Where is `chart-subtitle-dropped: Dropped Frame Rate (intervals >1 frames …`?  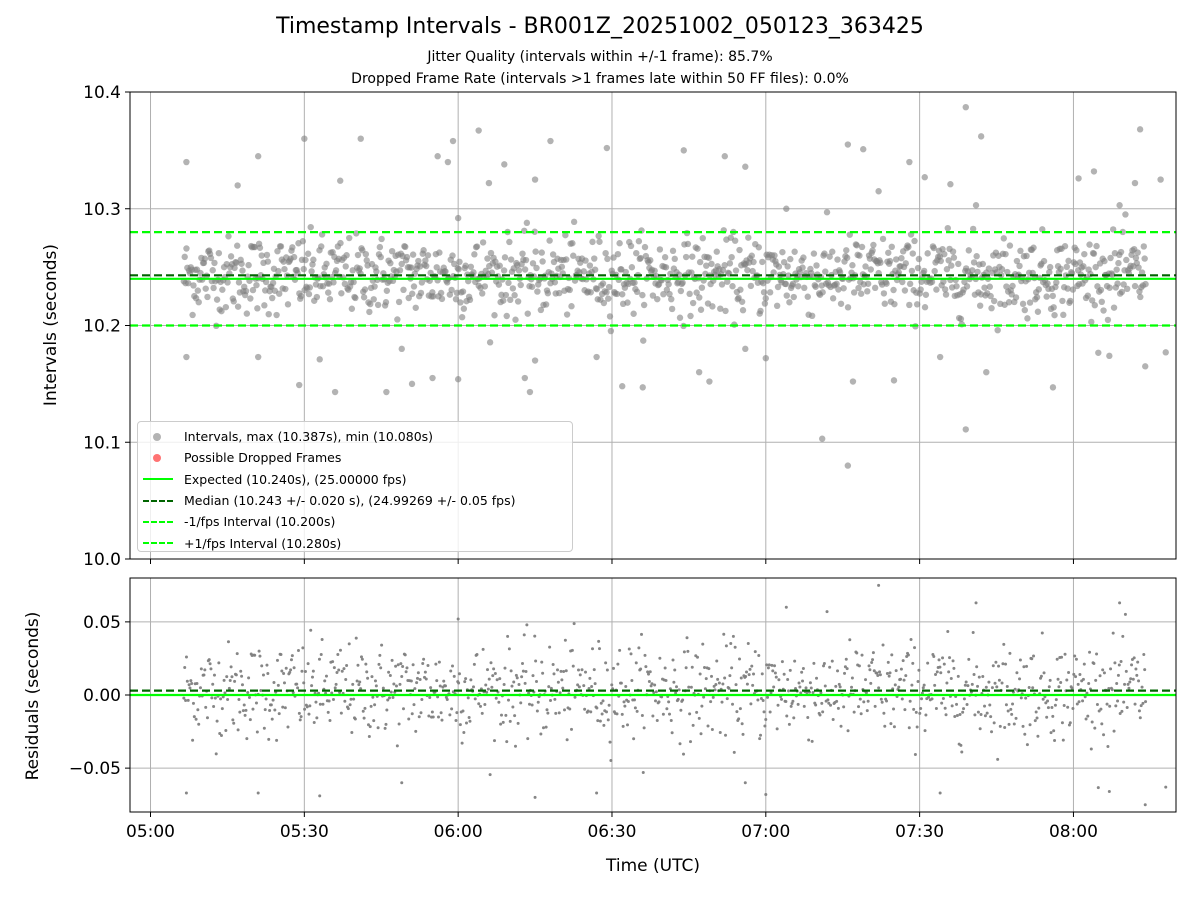
chart-subtitle-dropped: Dropped Frame Rate (intervals >1 frames … is located at coordinates (600, 79).